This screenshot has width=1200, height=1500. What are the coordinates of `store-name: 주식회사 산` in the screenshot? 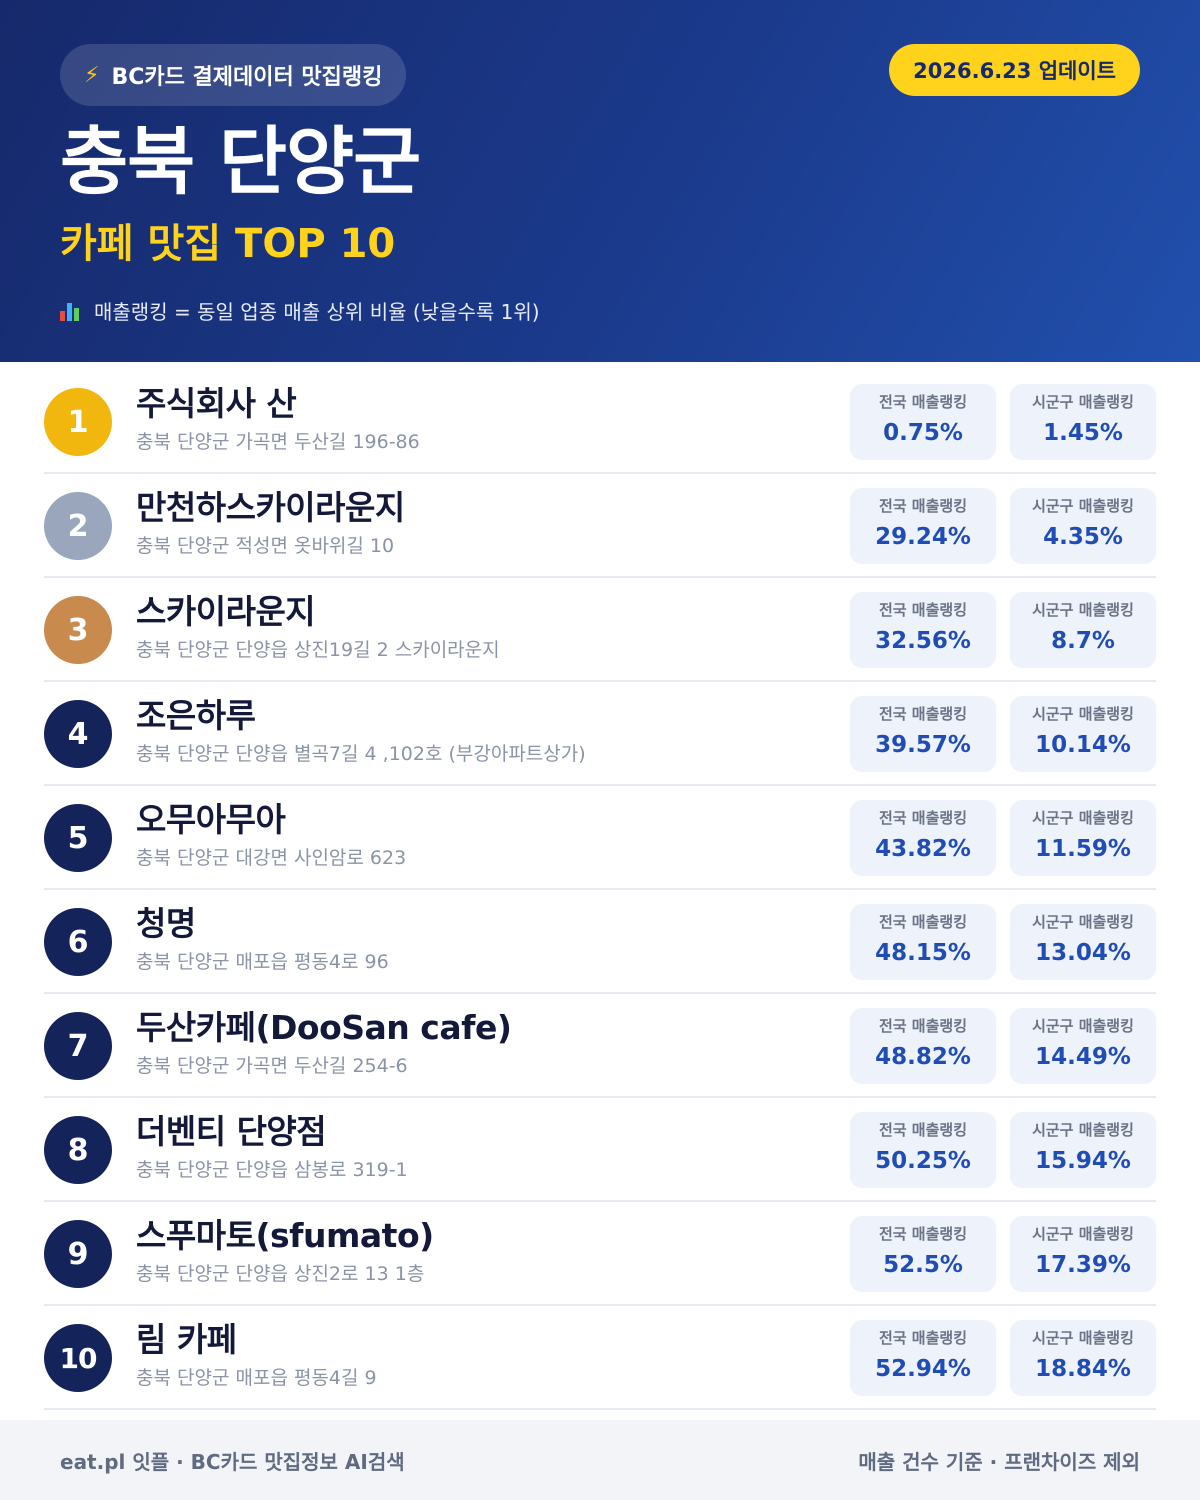 It's located at (216, 403).